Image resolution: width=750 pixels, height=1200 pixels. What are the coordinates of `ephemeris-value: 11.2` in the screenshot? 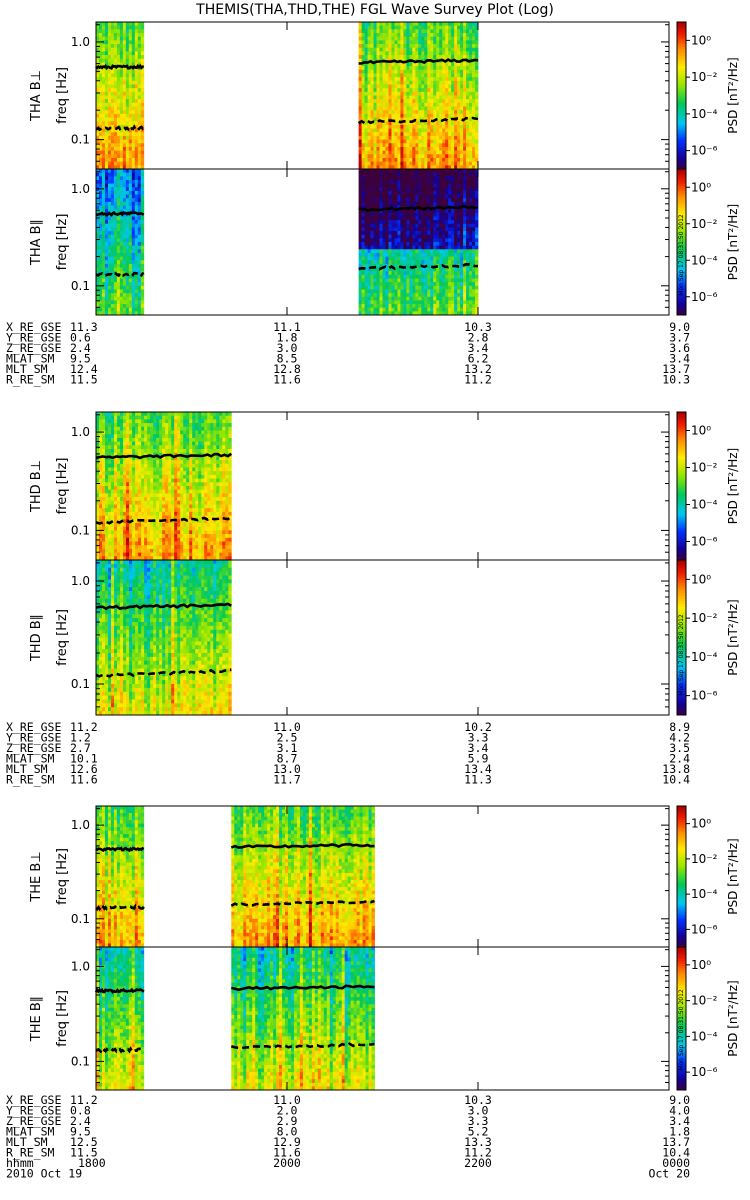 It's located at (478, 1153).